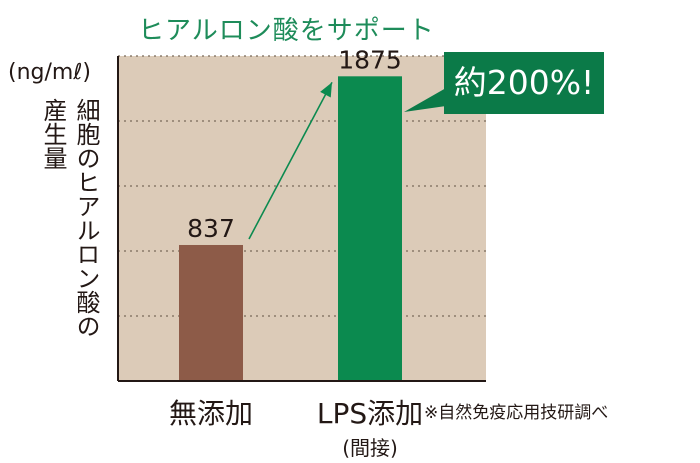  Describe the element at coordinates (286, 31) in the screenshot. I see `chart-title: ヒアルロン酸をサポート` at that location.